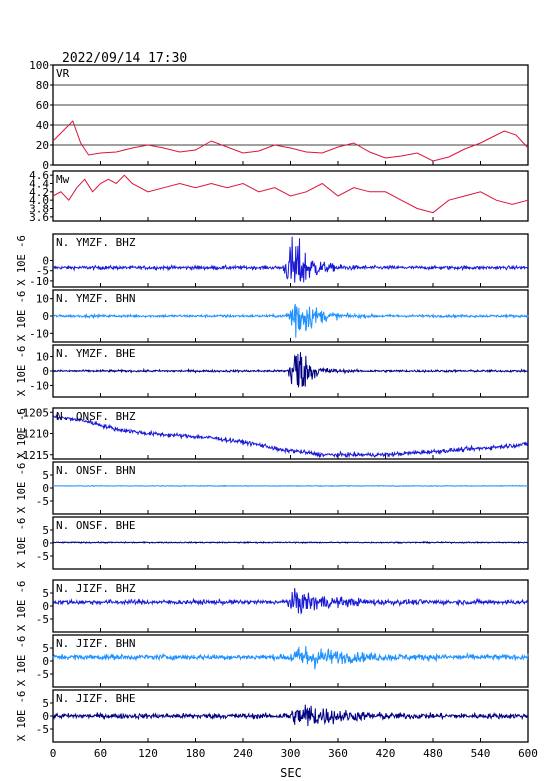 Image resolution: width=554 pixels, height=781 pixels. Describe the element at coordinates (290, 436) in the screenshot. I see `series-line-onsf-bhz` at that location.